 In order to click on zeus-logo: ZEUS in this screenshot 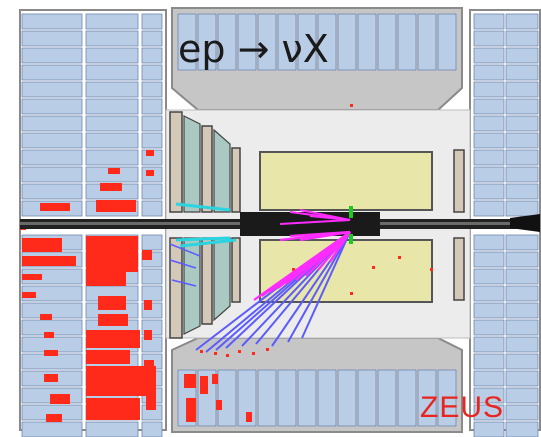, I will do `click(462, 407)`.